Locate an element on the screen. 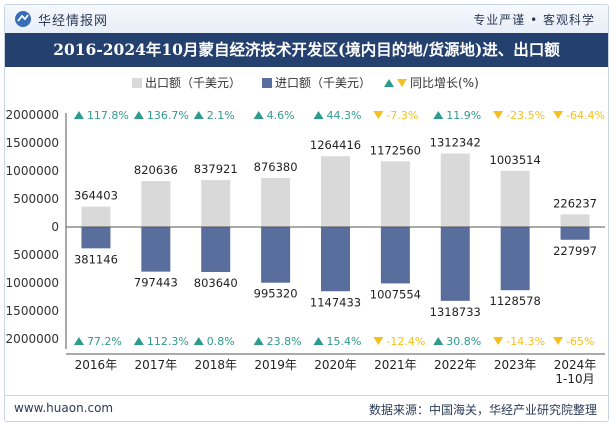  legend-export: 出口额（千美元） is located at coordinates (186, 83).